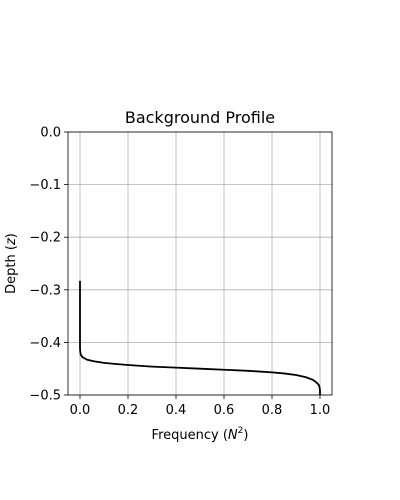 The width and height of the screenshot is (400, 500). What do you see at coordinates (190, 435) in the screenshot?
I see `x-axis-label-prefix: Frequency (` at bounding box center [190, 435].